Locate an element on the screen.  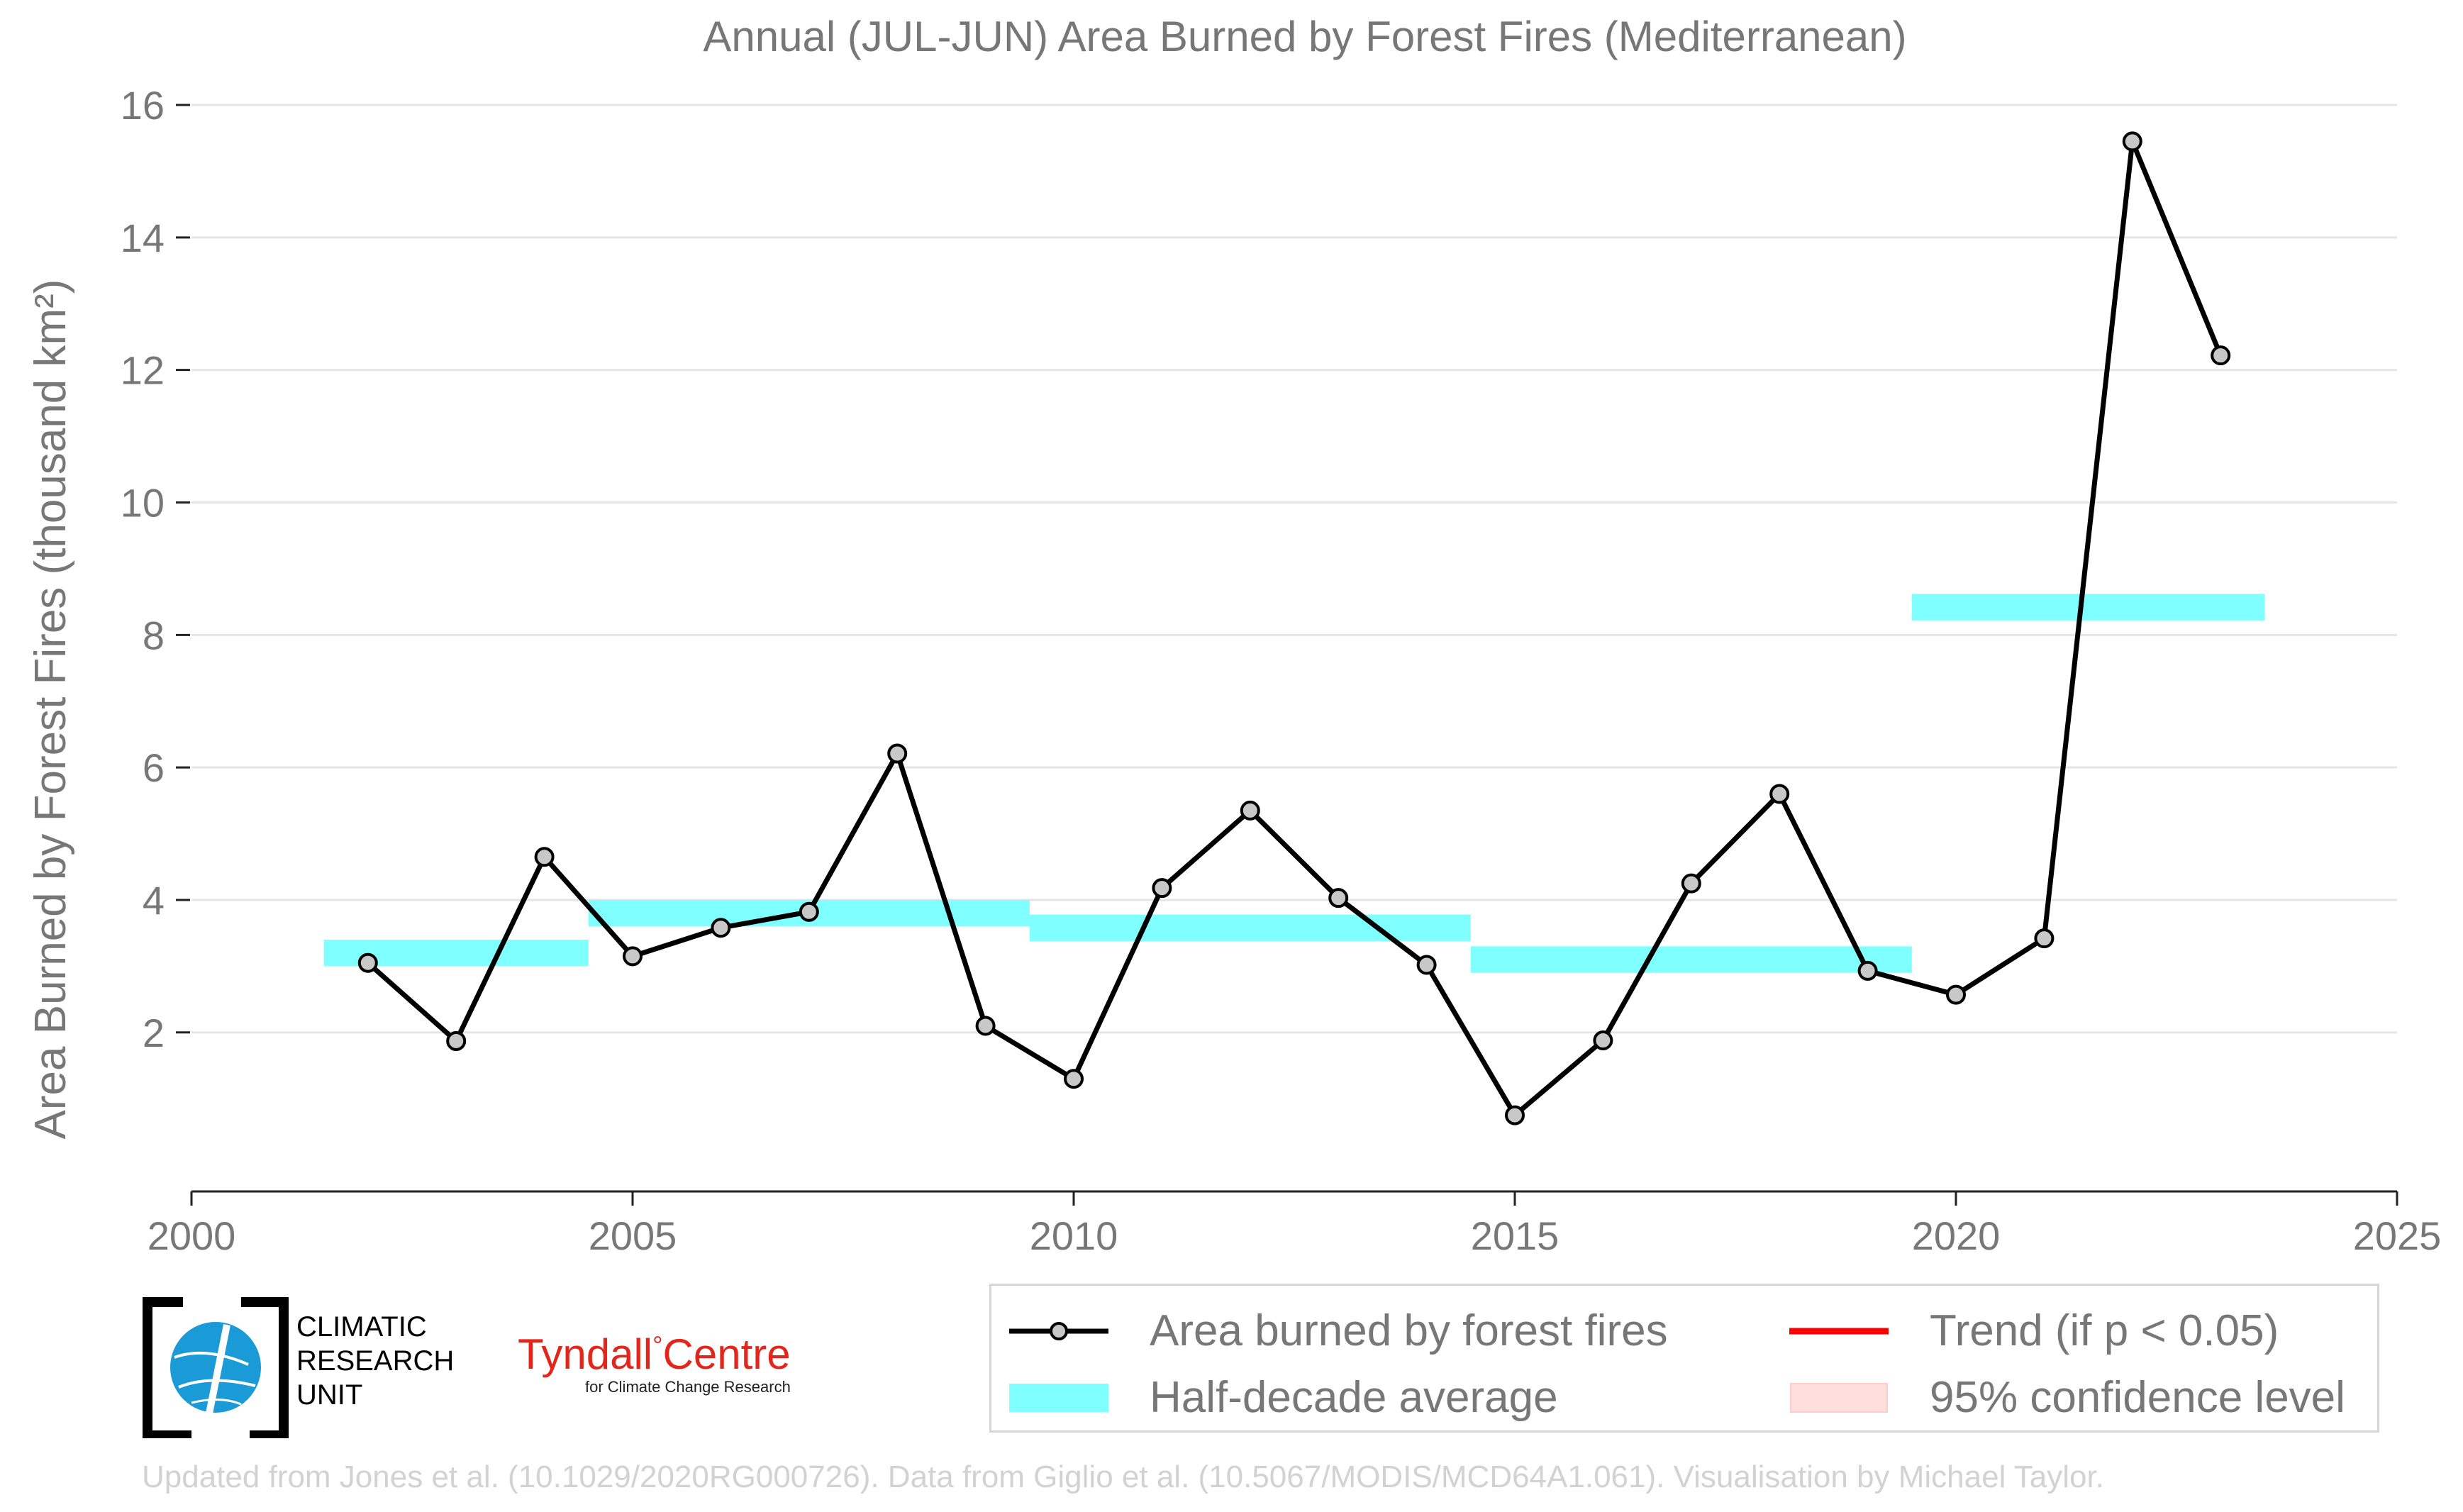
legend-item-confidence: 95% confidence level is located at coordinates (2067, 1397).